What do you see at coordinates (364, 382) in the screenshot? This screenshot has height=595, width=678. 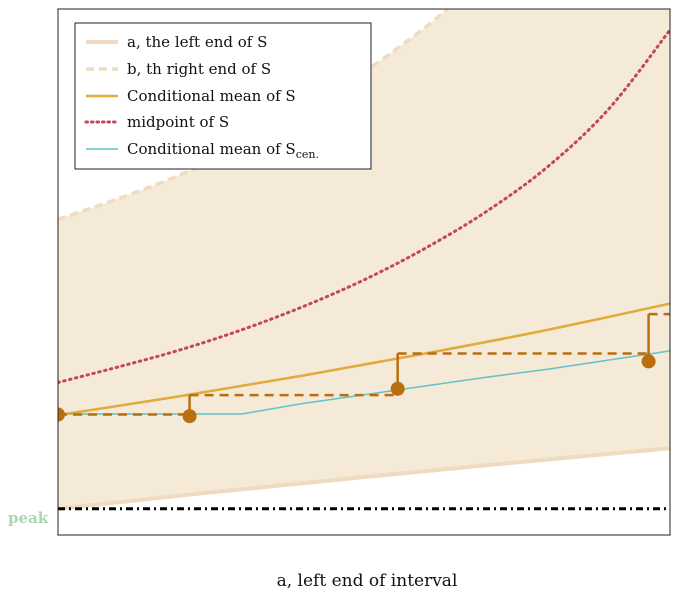 I see `series-cond-mean-cen` at bounding box center [364, 382].